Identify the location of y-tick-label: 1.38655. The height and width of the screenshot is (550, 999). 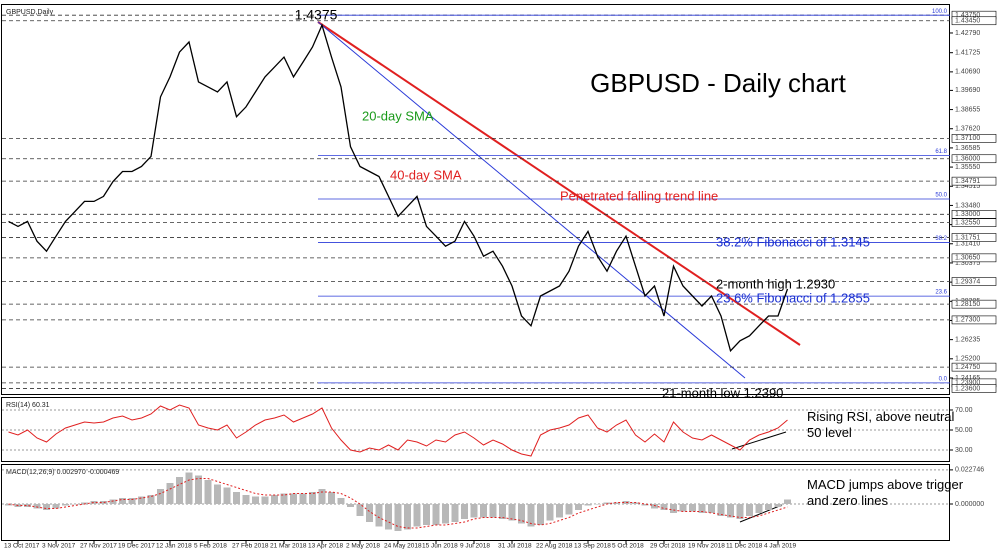
(967, 109).